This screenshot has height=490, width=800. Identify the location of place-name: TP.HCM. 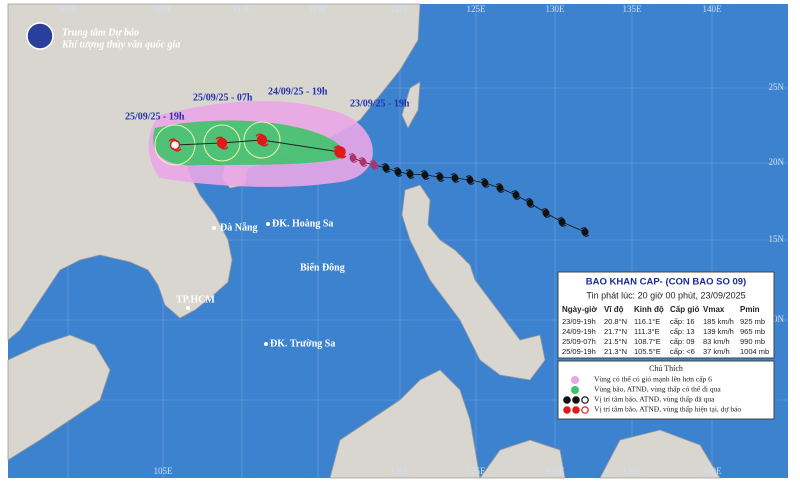
(195, 299).